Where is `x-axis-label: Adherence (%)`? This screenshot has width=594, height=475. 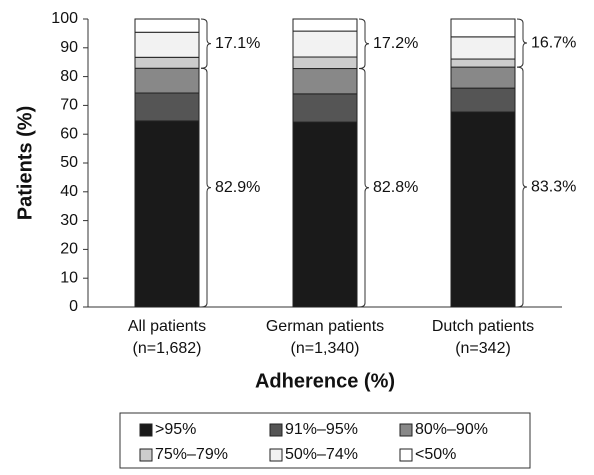 x-axis-label: Adherence (%) is located at coordinates (325, 381).